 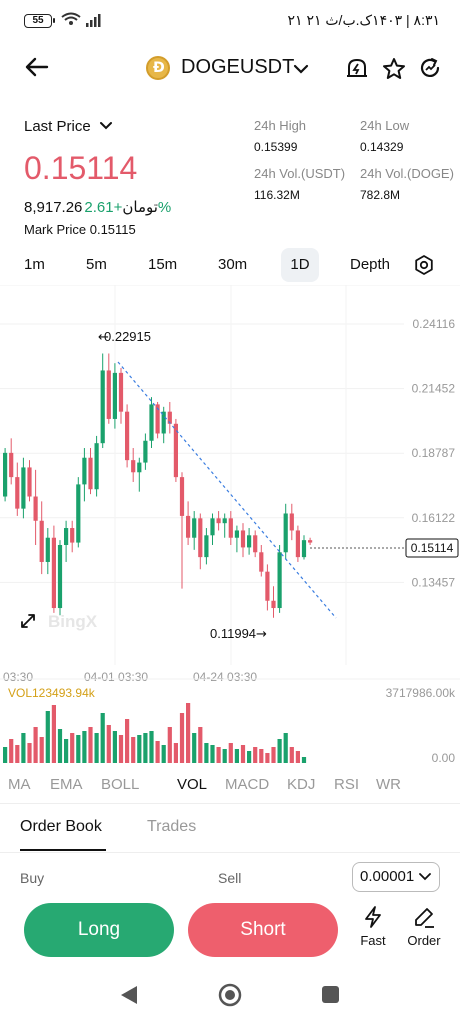 What do you see at coordinates (394, 69) in the screenshot?
I see `star-icon` at bounding box center [394, 69].